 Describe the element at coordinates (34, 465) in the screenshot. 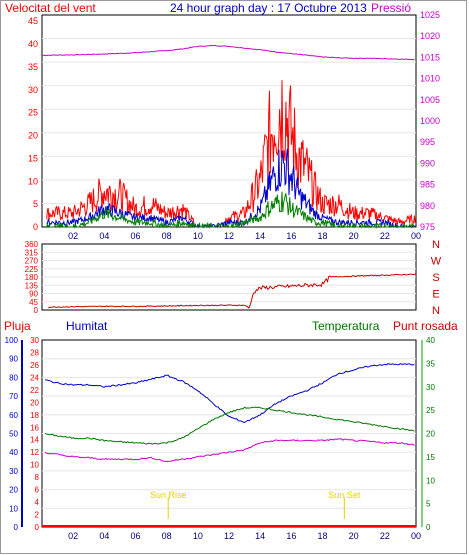

I see `rain-y-tick: 10` at that location.